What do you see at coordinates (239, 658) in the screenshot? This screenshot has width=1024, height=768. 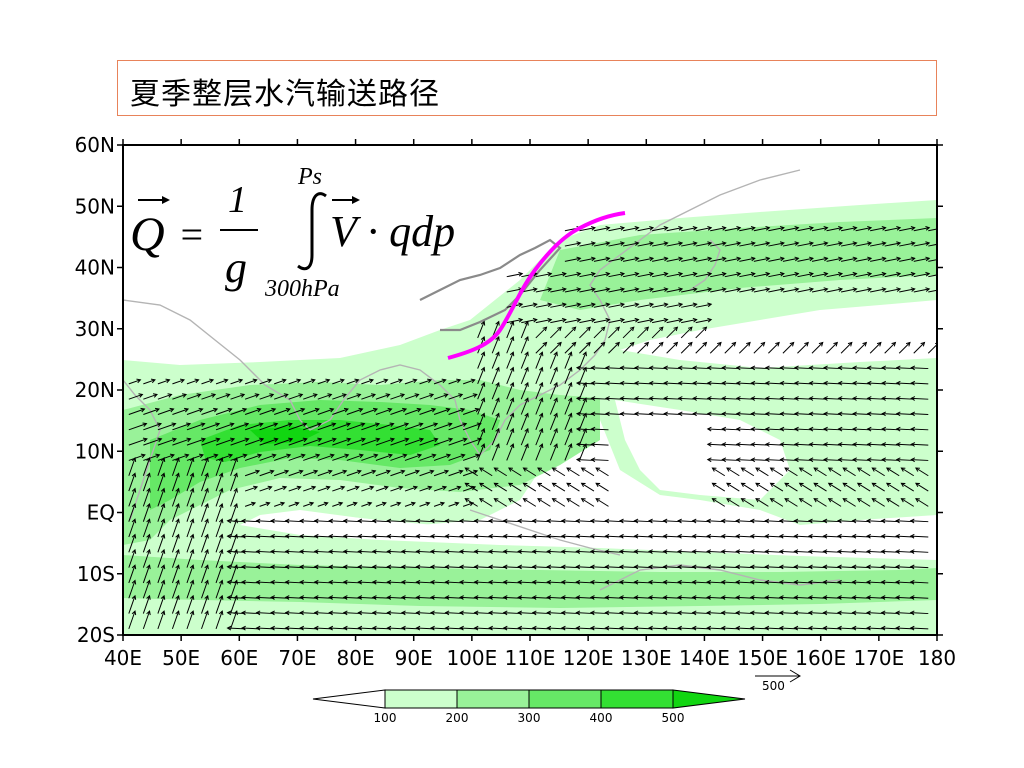 I see `lon-label: 60E` at bounding box center [239, 658].